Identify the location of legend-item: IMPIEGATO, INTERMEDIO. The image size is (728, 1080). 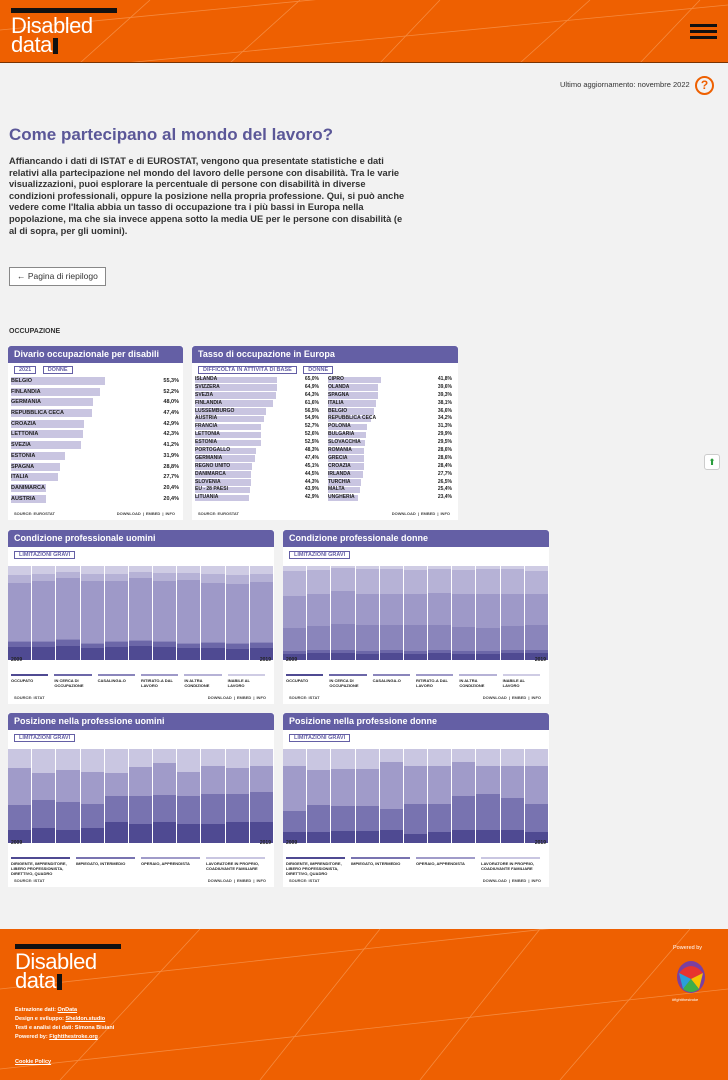
(380, 861).